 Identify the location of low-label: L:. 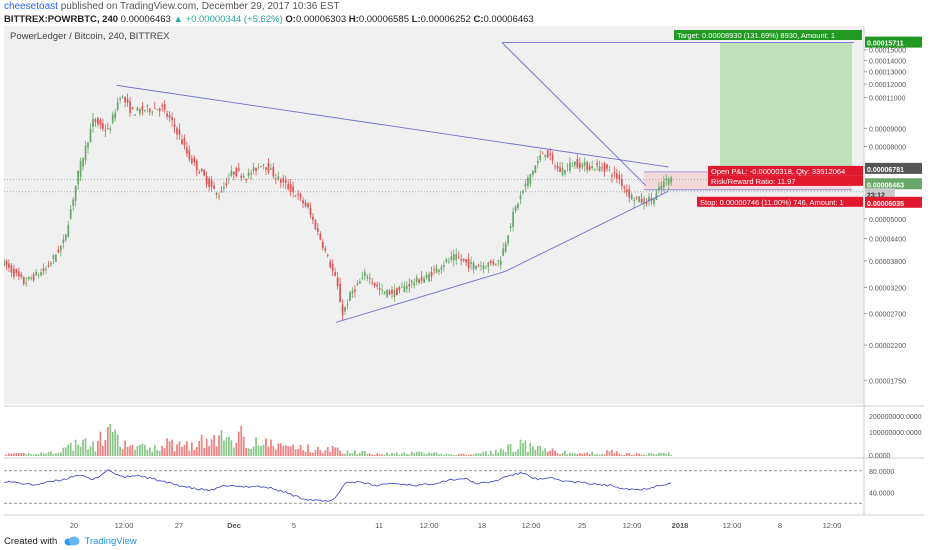
(416, 19).